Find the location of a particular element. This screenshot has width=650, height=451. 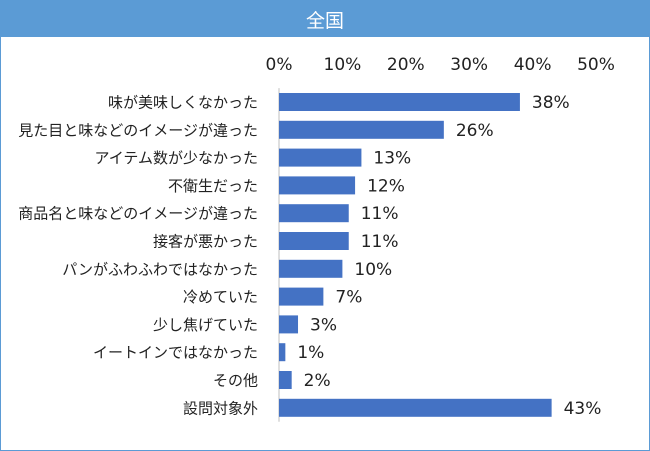

data-label: 13% is located at coordinates (392, 159).